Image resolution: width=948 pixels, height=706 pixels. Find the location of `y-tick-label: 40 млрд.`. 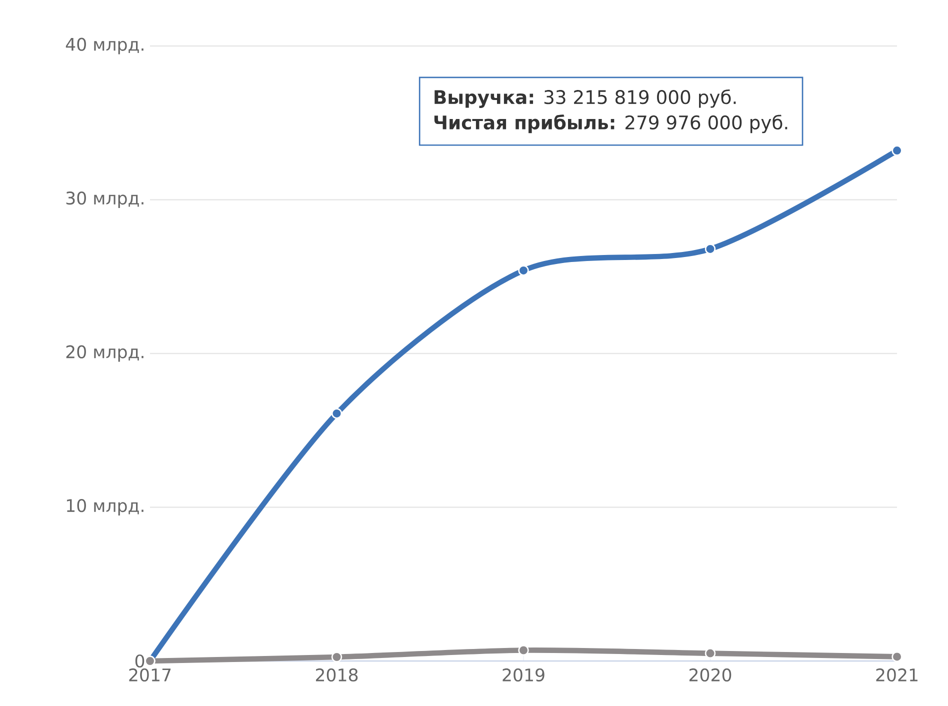

y-tick-label: 40 млрд. is located at coordinates (105, 46).